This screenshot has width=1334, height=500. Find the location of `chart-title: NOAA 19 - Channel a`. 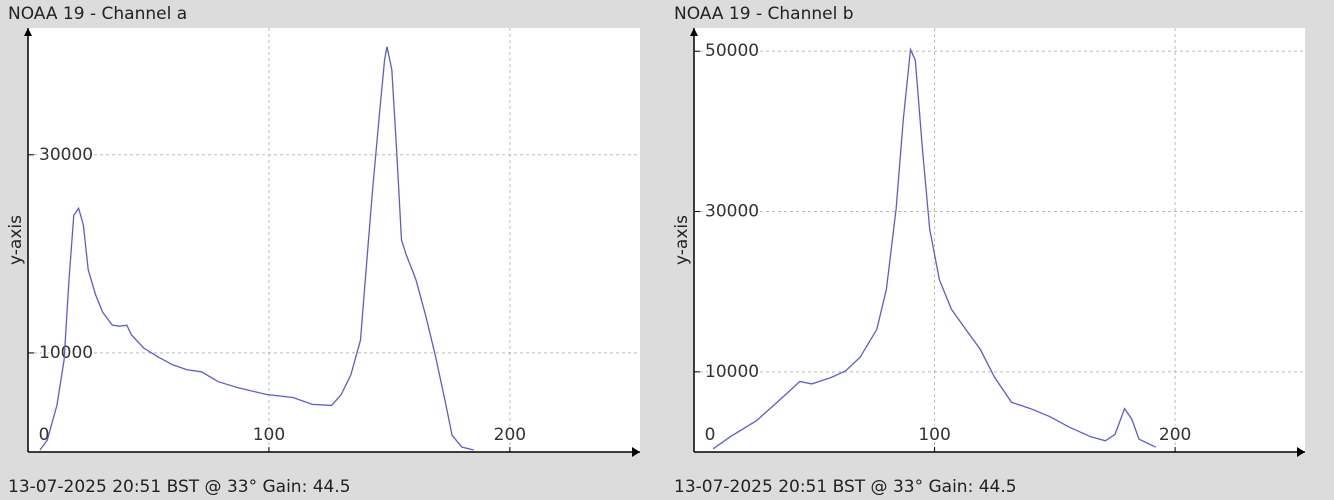

chart-title: NOAA 19 - Channel a is located at coordinates (97, 14).